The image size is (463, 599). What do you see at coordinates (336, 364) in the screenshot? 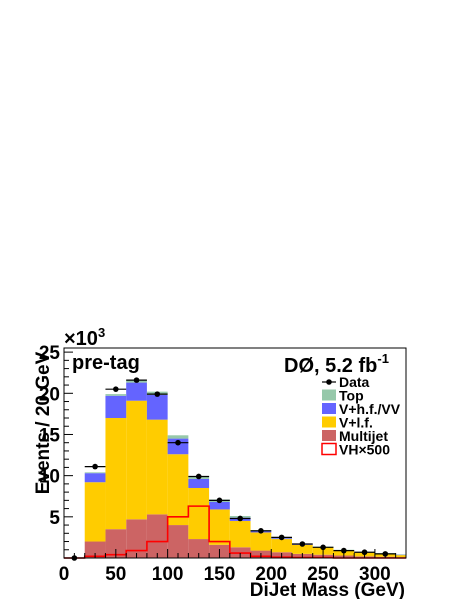
I see `experiment-label: DØ, 5.2 fb-1` at bounding box center [336, 364].